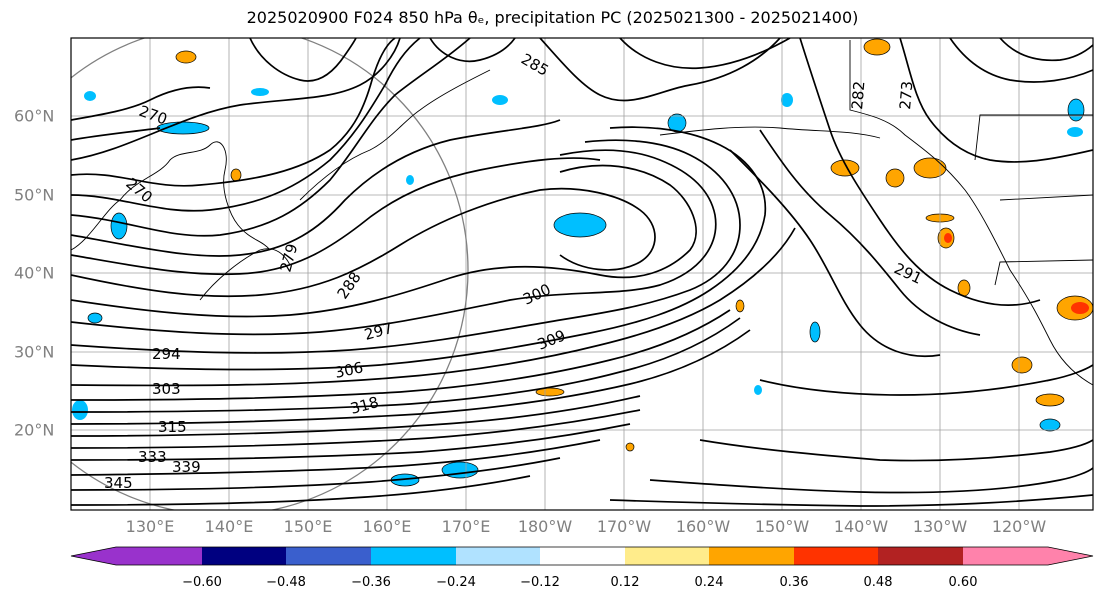  What do you see at coordinates (172, 427) in the screenshot?
I see `contour-label: 315` at bounding box center [172, 427].